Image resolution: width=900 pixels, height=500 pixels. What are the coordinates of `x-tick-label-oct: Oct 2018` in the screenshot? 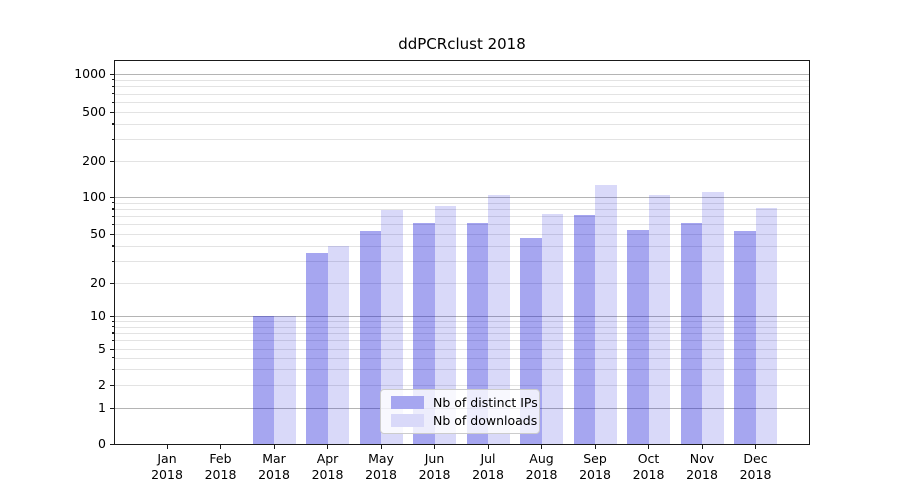 It's located at (649, 467).